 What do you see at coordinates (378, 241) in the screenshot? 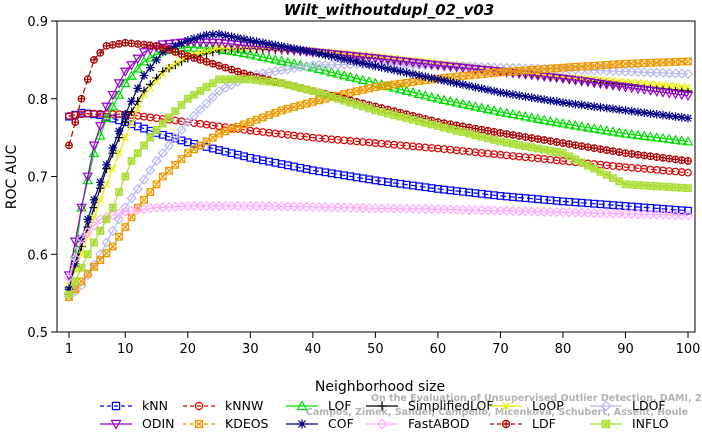
I see `series-line` at bounding box center [378, 241].